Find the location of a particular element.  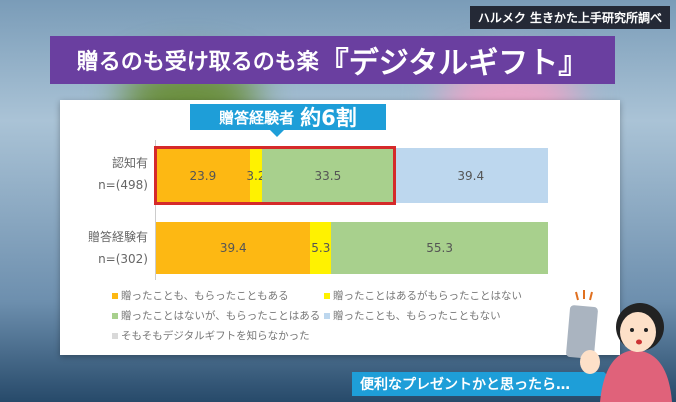

callout: 贈答経験者 約6割 is located at coordinates (288, 120).